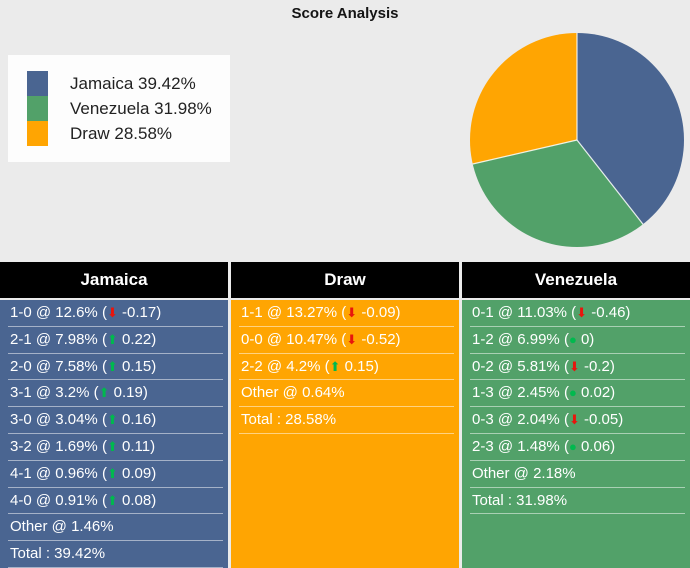 This screenshot has height=568, width=690. I want to click on pie-chart, so click(577, 140).